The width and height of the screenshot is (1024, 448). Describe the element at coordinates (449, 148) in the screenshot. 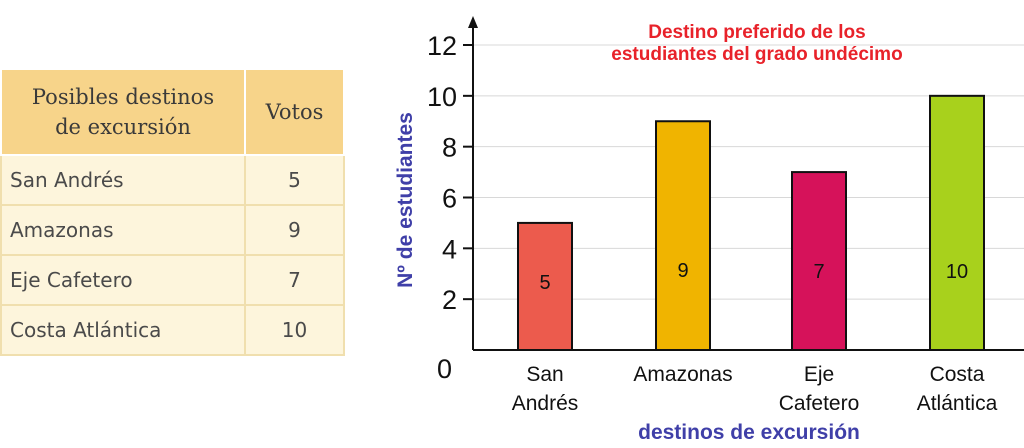

I see `y-tick-label: 8` at that location.